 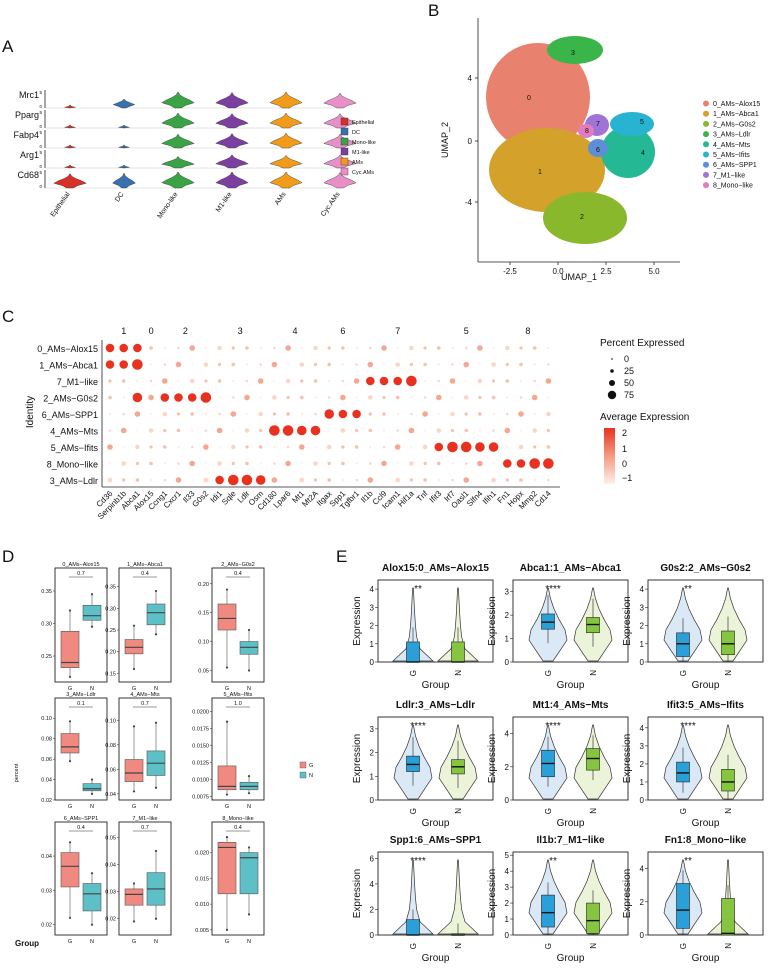 What do you see at coordinates (340, 180) in the screenshot?
I see `panel-a-violin` at bounding box center [340, 180].